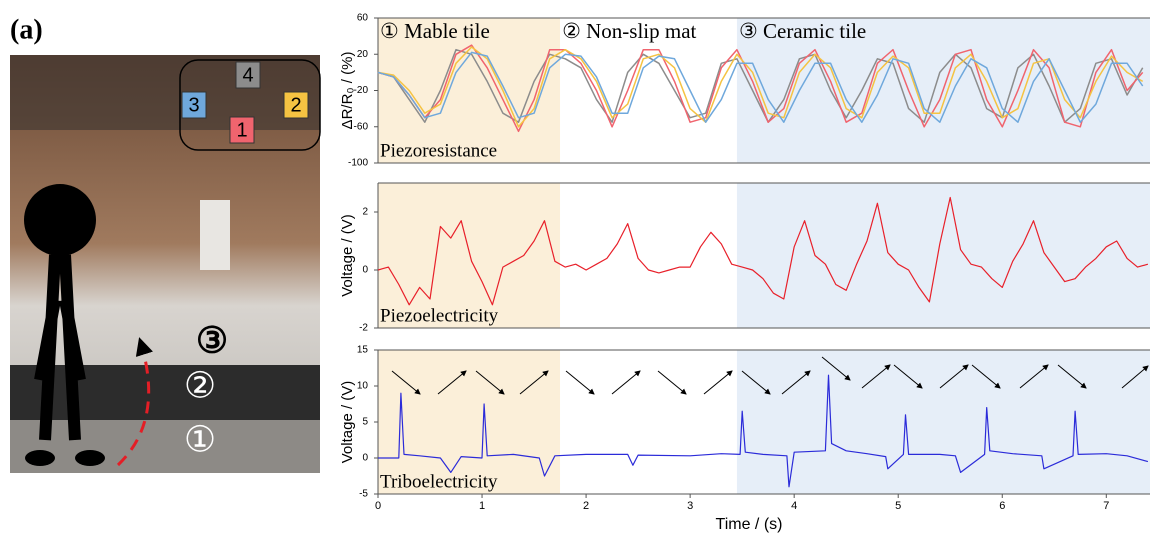 The height and width of the screenshot is (535, 1152). I want to click on panel-annotation: Piezoelectricity, so click(439, 315).